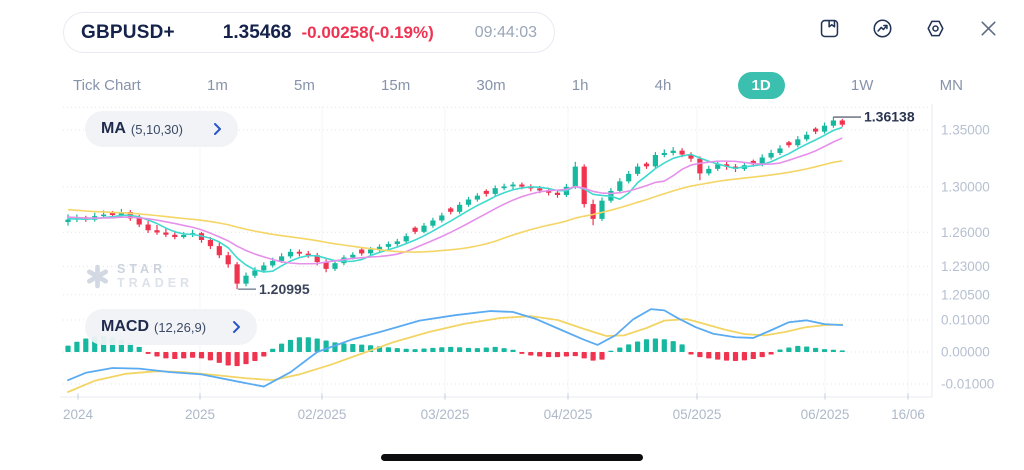 Image resolution: width=1024 pixels, height=470 pixels. I want to click on price-axis-label: 1.23000, so click(965, 266).